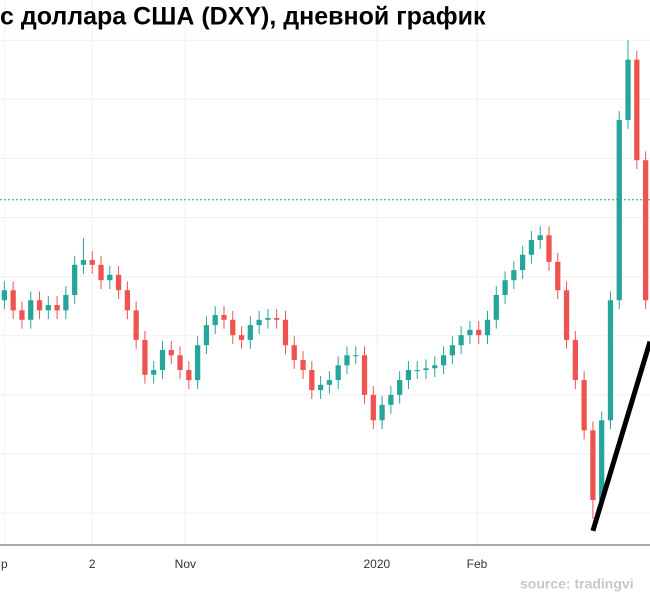 This screenshot has height=600, width=650. Describe the element at coordinates (577, 584) in the screenshot. I see `source-note: source: tradingvi` at that location.